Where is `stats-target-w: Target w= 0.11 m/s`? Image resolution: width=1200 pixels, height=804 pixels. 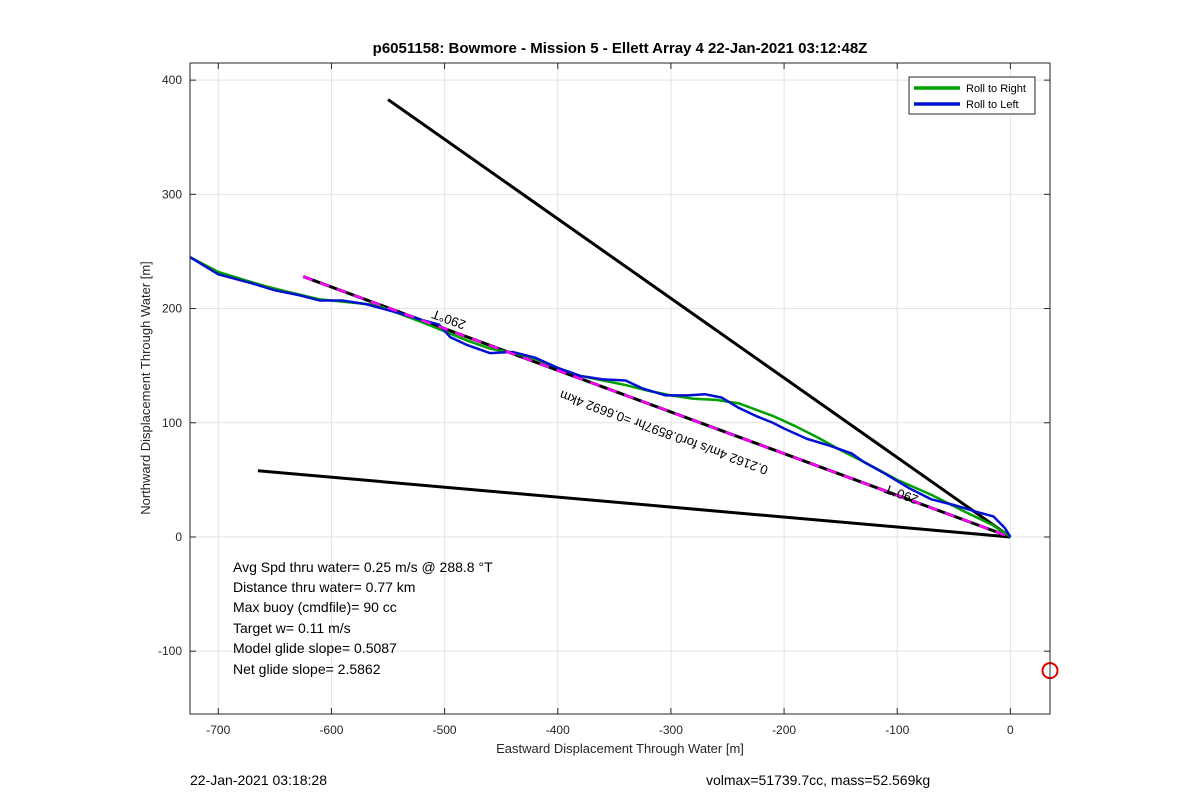 stats-target-w: Target w= 0.11 m/s is located at coordinates (292, 628).